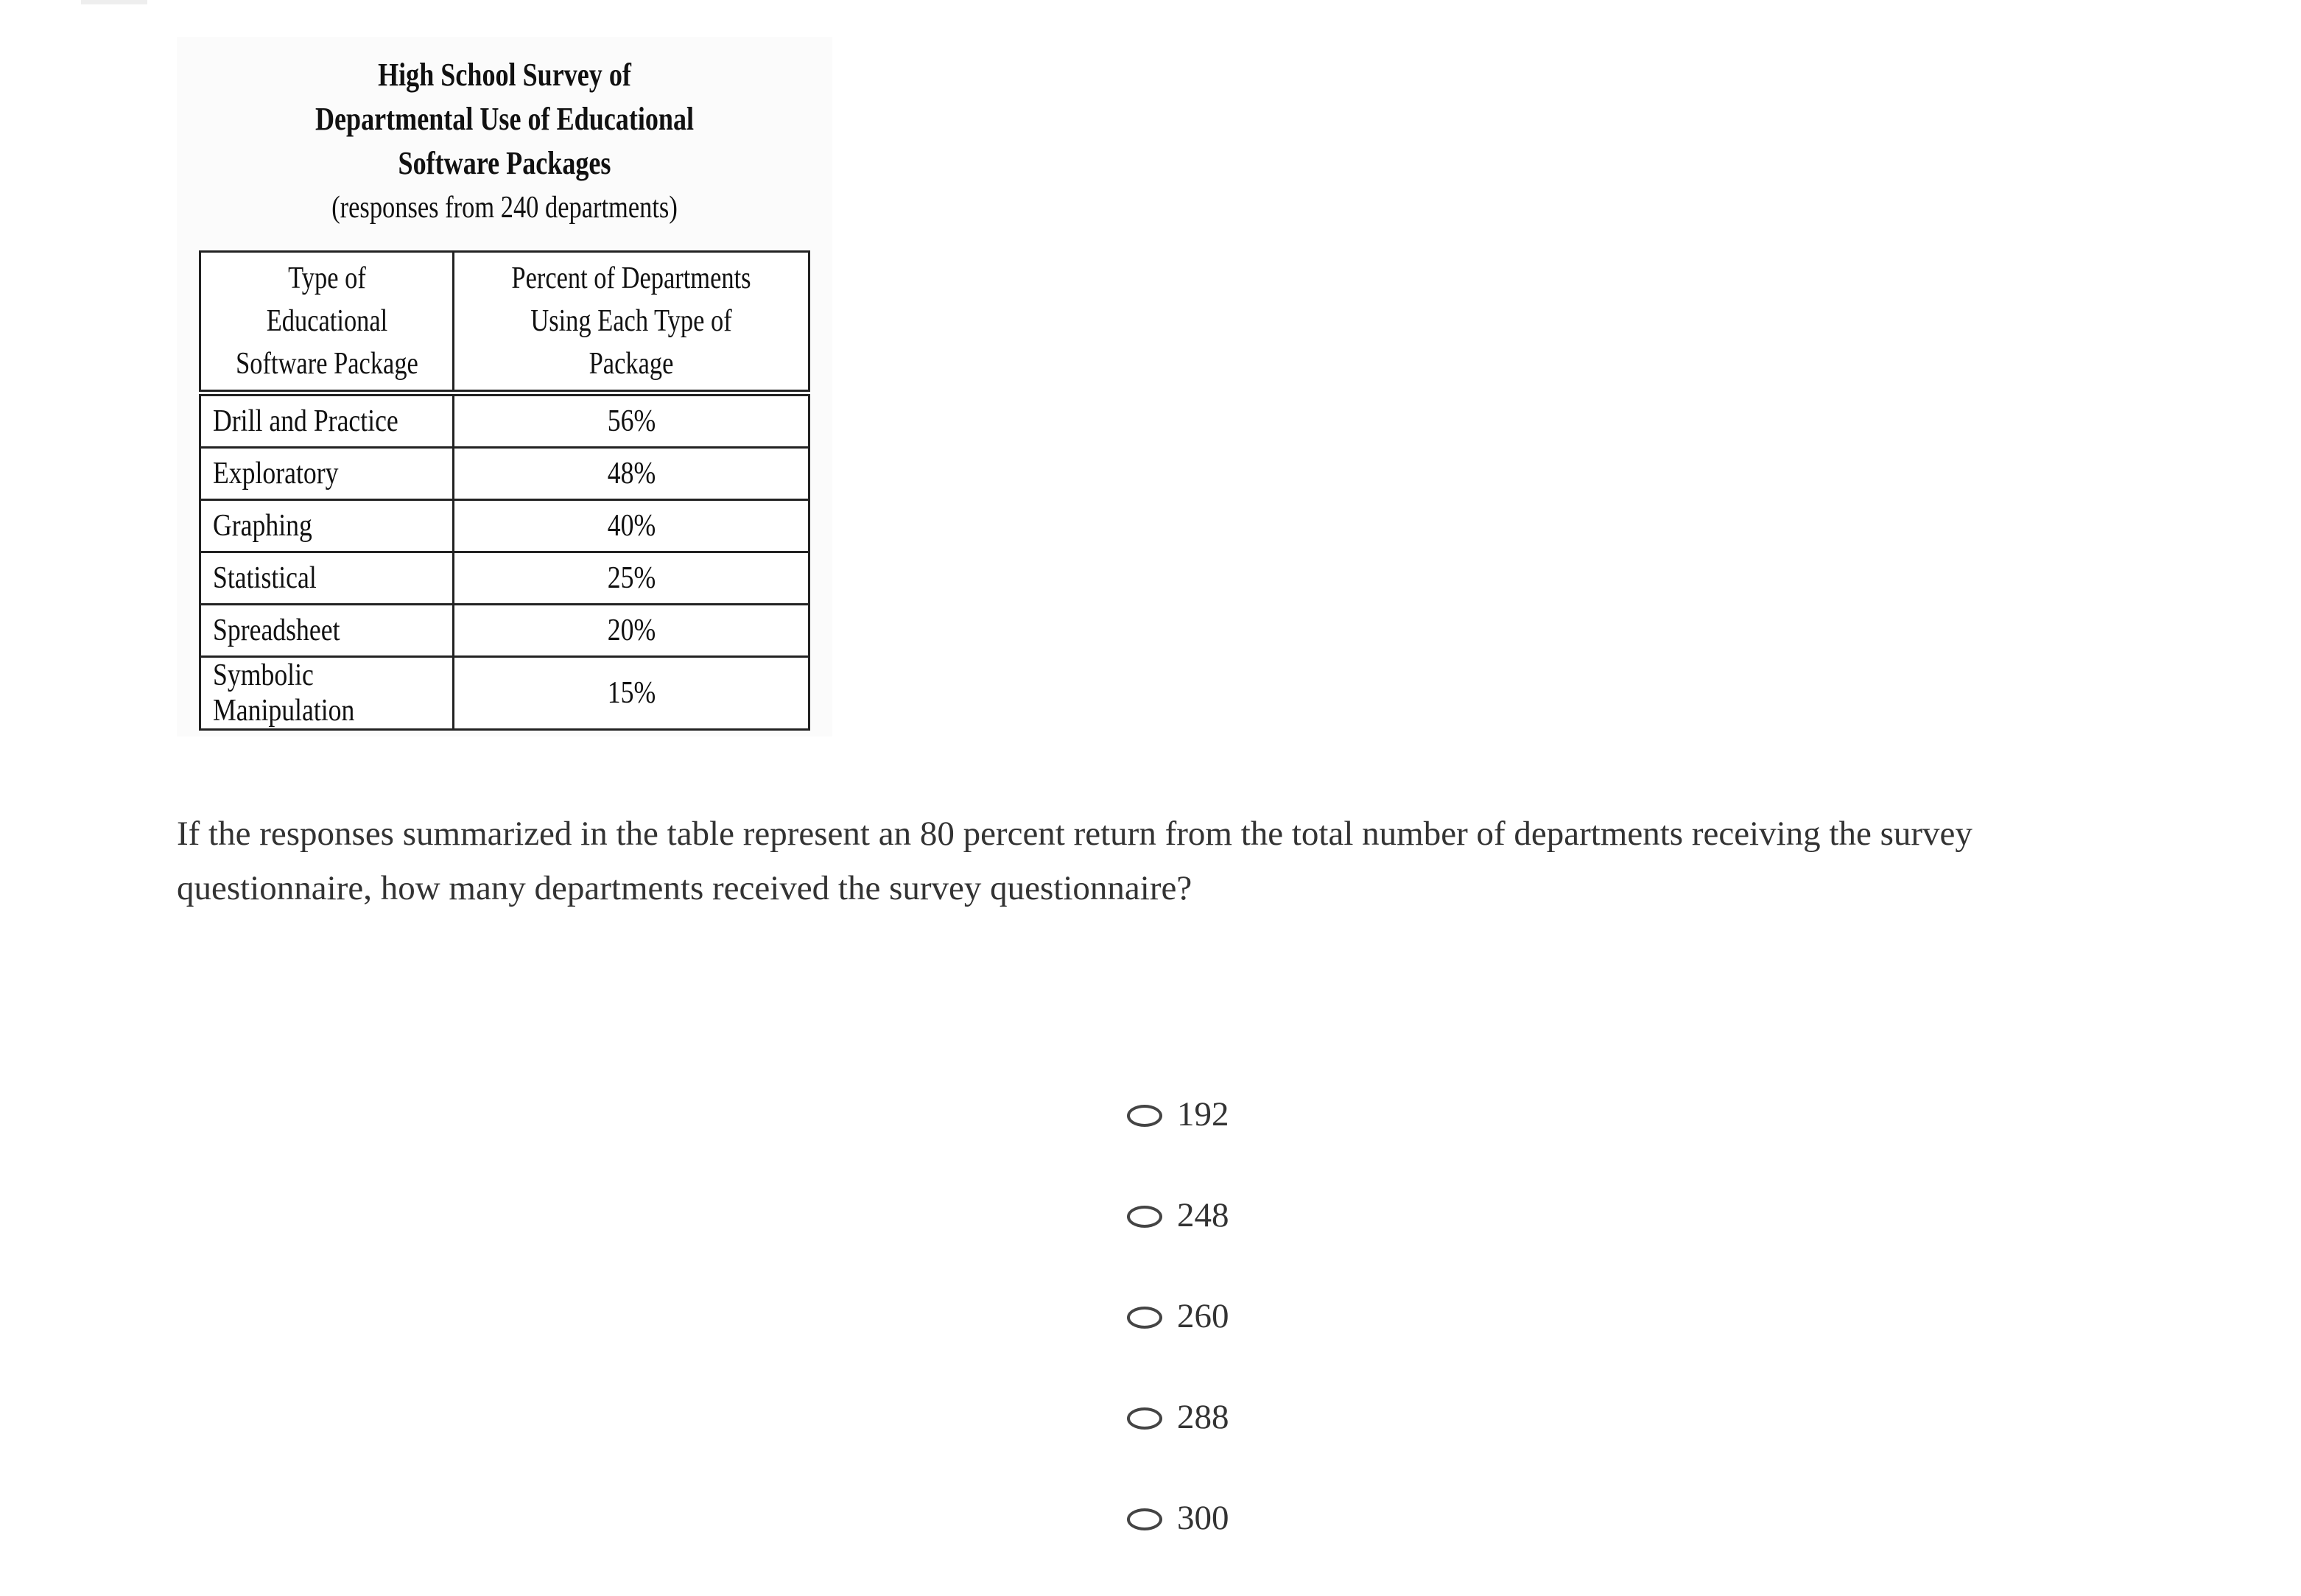 The width and height of the screenshot is (2301, 1596). I want to click on title-line: Departmental Use of Educational, so click(505, 119).